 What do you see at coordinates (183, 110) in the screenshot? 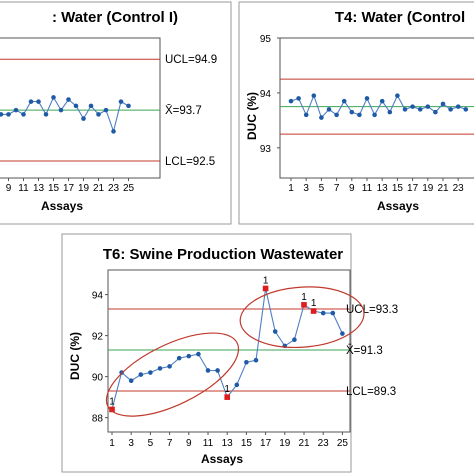
I see `center-label: X̄=93.7` at bounding box center [183, 110].